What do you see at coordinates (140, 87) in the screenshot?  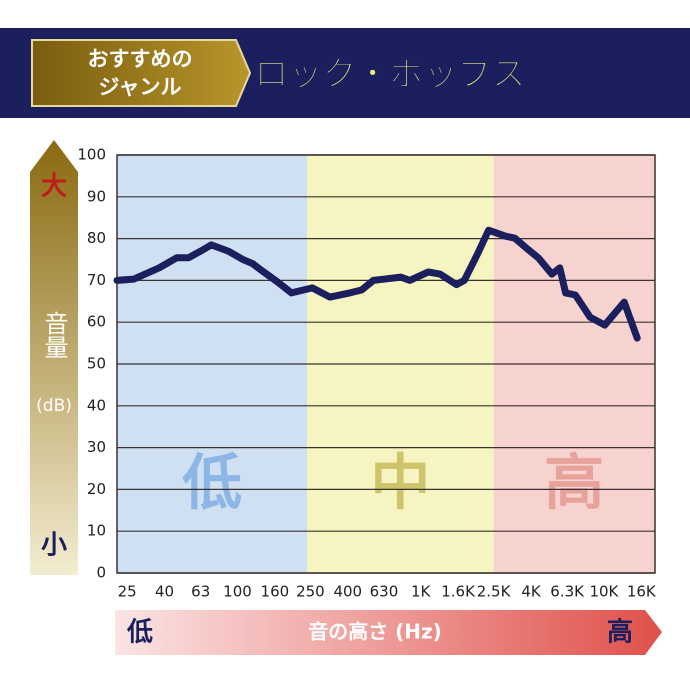 I see `tag-line: ジャンル` at bounding box center [140, 87].